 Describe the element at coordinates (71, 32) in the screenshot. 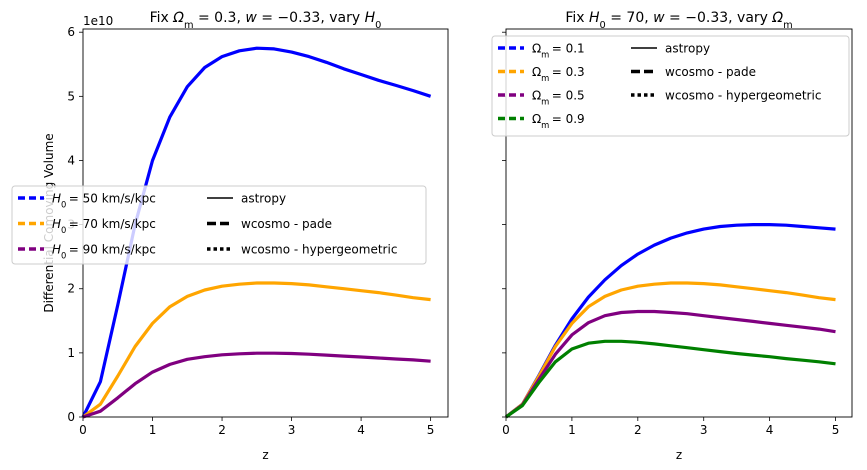

I see `y-tick-label: 6` at that location.